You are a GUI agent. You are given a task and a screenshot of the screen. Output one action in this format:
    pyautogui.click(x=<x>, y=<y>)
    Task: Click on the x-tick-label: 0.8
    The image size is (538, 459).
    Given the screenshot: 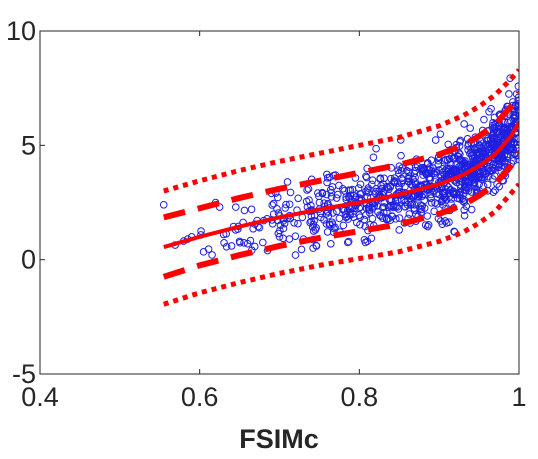 What is the action you would take?
    pyautogui.click(x=360, y=397)
    